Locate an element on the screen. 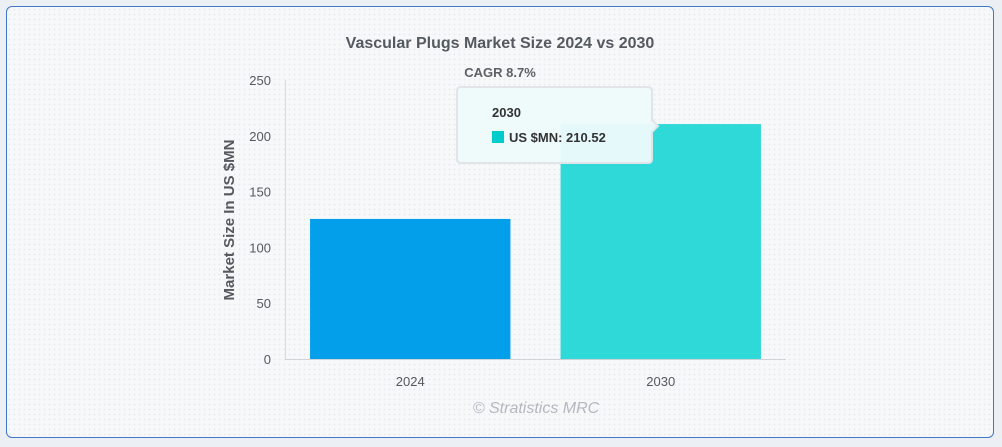 This screenshot has width=1002, height=447. tooltip: 2030 US $MN: 210.52 is located at coordinates (558, 125).